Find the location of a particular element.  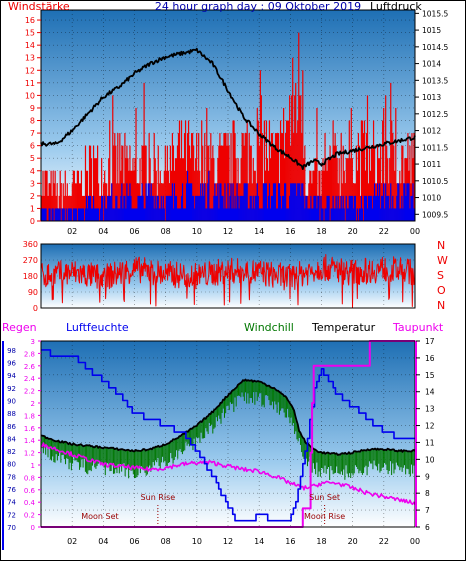

x-axis-tick-label: 14 is located at coordinates (259, 541).